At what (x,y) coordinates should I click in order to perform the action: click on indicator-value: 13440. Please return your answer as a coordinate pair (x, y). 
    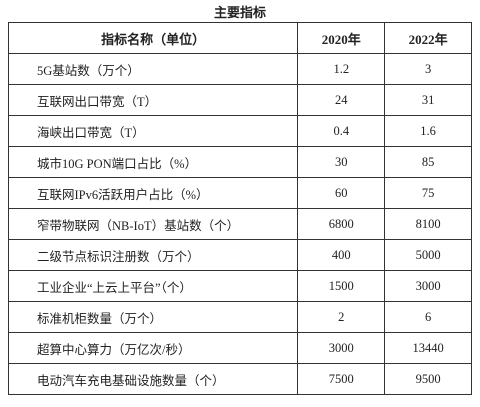
    Looking at the image, I should click on (428, 348).